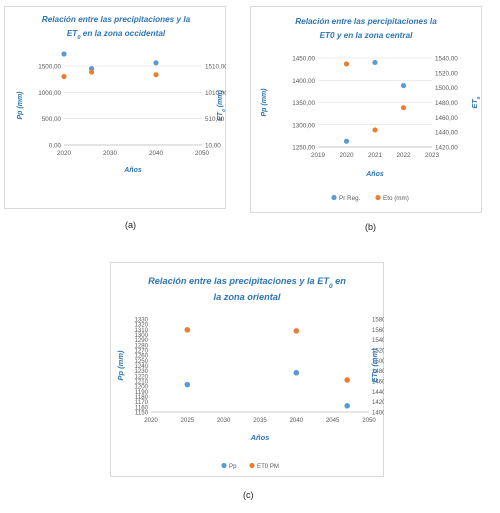  I want to click on y-tick-label: 1210, so click(141, 382).